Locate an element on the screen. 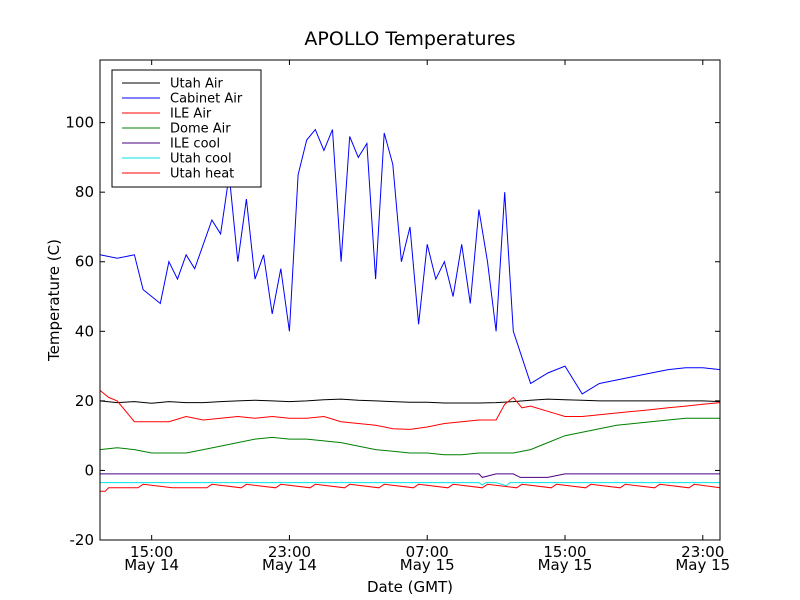 The height and width of the screenshot is (600, 800). series-line-utah-air is located at coordinates (410, 401).